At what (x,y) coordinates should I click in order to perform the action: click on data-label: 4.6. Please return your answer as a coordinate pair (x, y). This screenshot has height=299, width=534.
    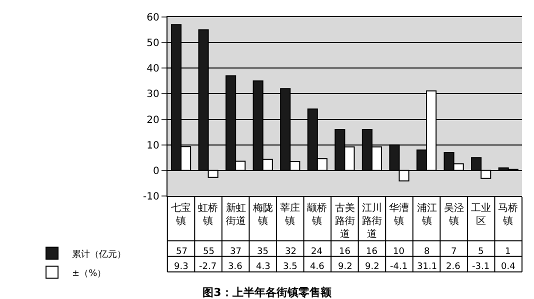
    Looking at the image, I should click on (317, 267).